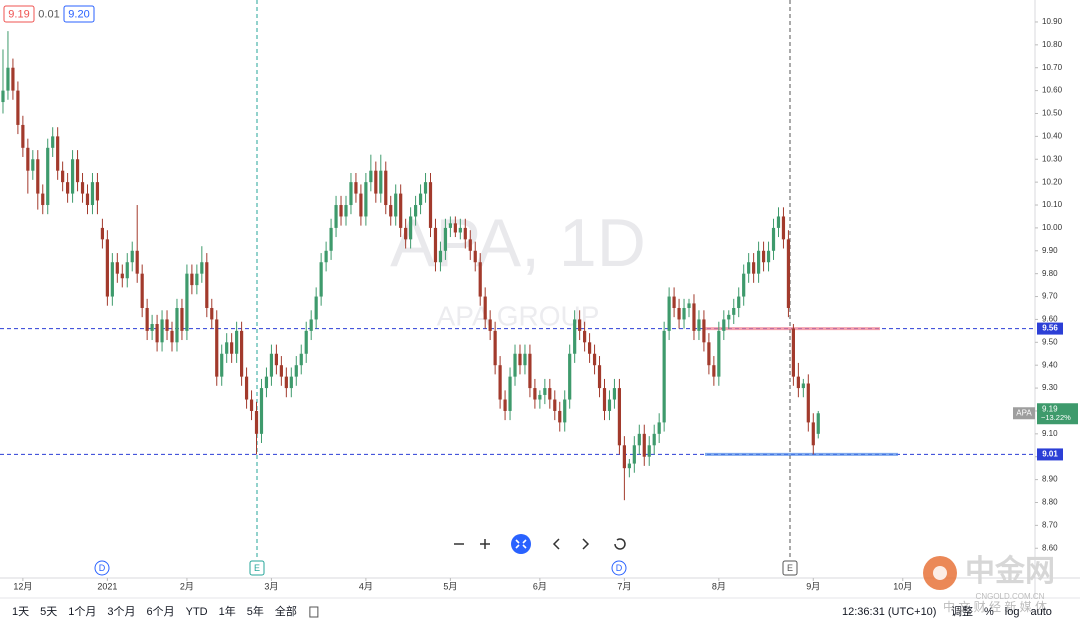 This screenshot has width=1080, height=625. I want to click on scroll-left, so click(557, 544).